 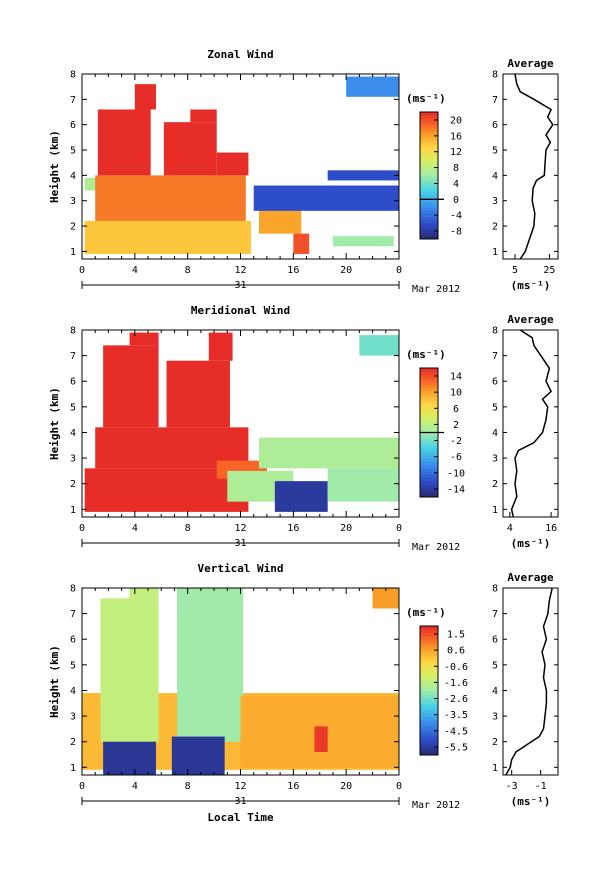 I want to click on x-tick-label: 16, so click(x=293, y=528).